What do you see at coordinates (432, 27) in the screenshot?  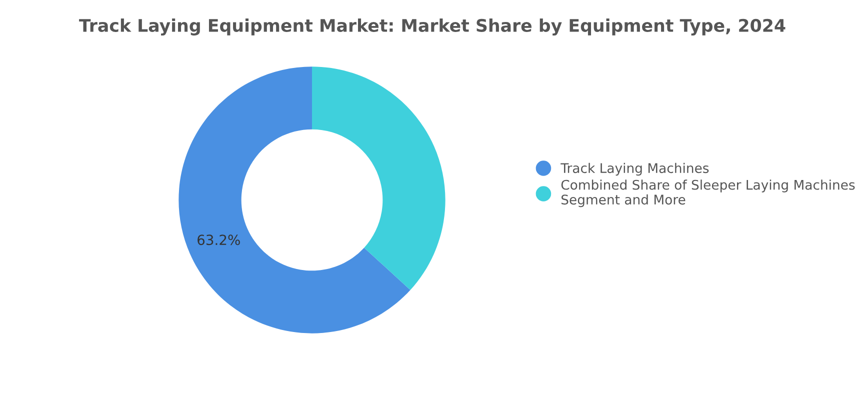 I see `chart-title: Track Laying Equipment Market: Market Share by Equipment Type, 2024` at bounding box center [432, 27].